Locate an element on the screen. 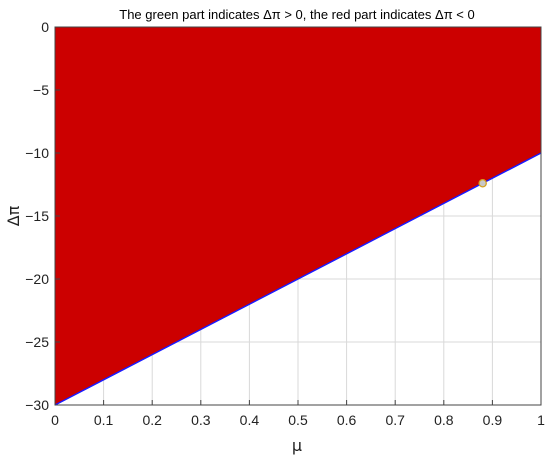  y-tick-label-4: −20 is located at coordinates (37, 279).